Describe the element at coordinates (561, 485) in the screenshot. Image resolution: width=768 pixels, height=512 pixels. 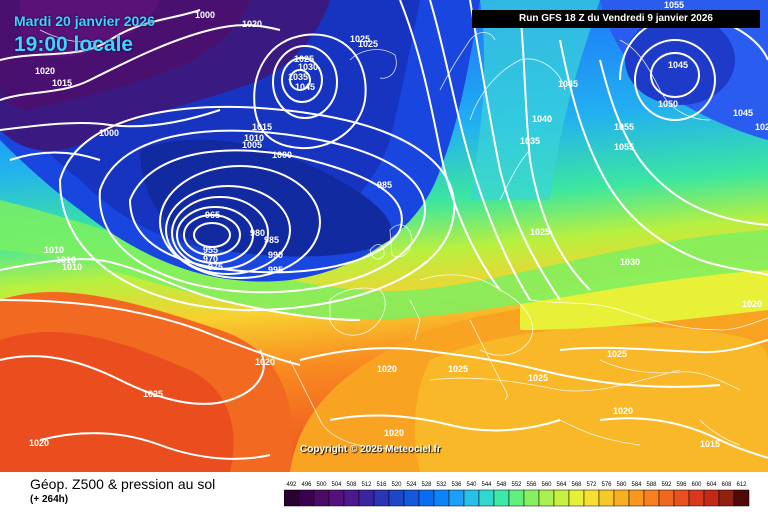
I see `scale-tick-label: 564` at that location.